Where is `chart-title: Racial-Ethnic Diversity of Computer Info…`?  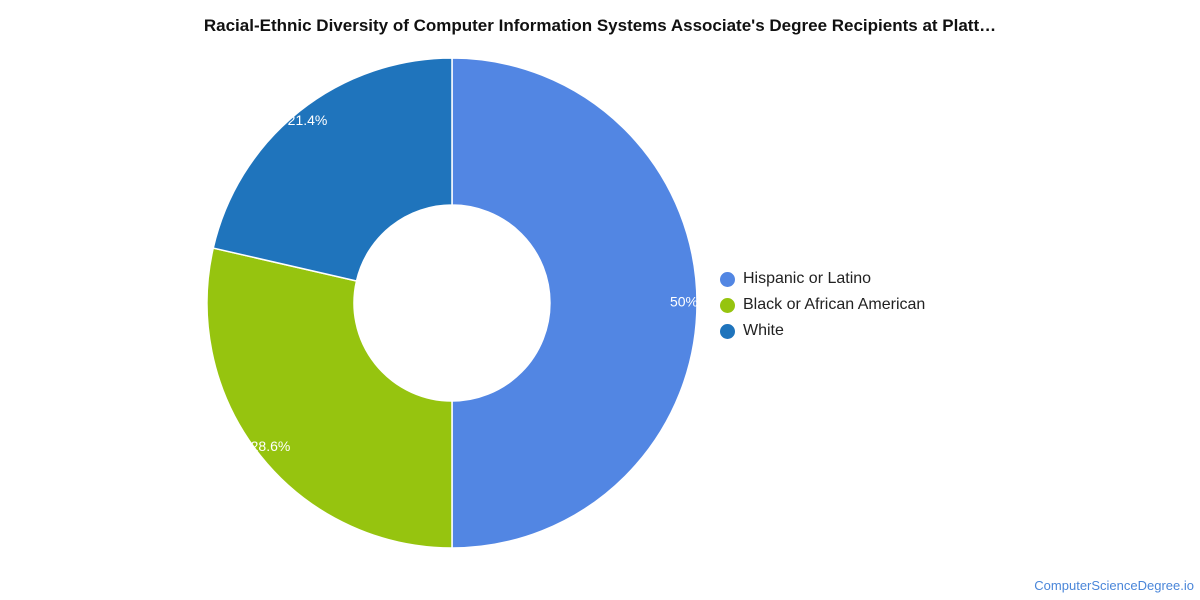
chart-title: Racial-Ethnic Diversity of Computer Info… is located at coordinates (600, 25).